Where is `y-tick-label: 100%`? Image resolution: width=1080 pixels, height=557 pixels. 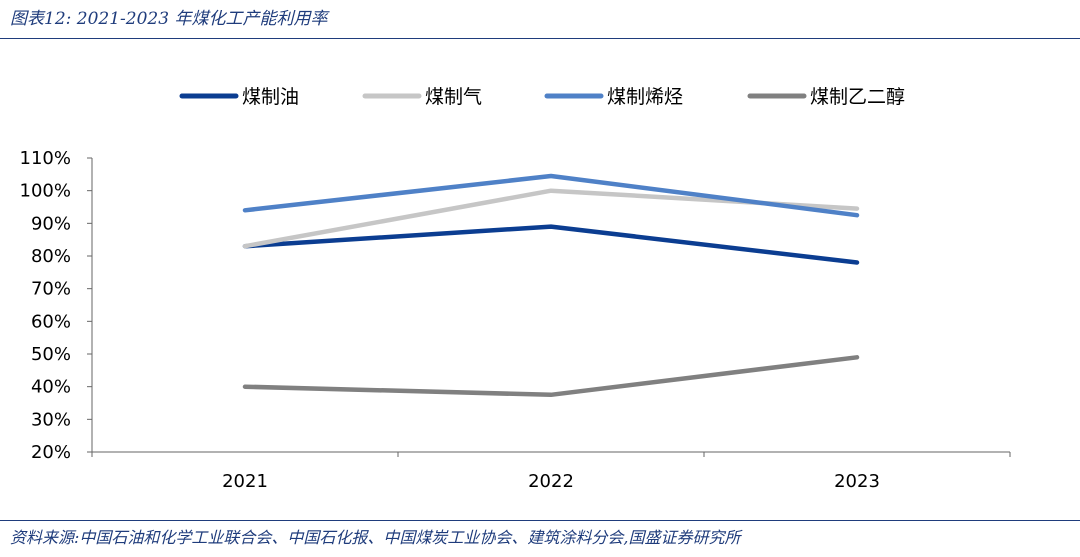 y-tick-label: 100% is located at coordinates (45, 191).